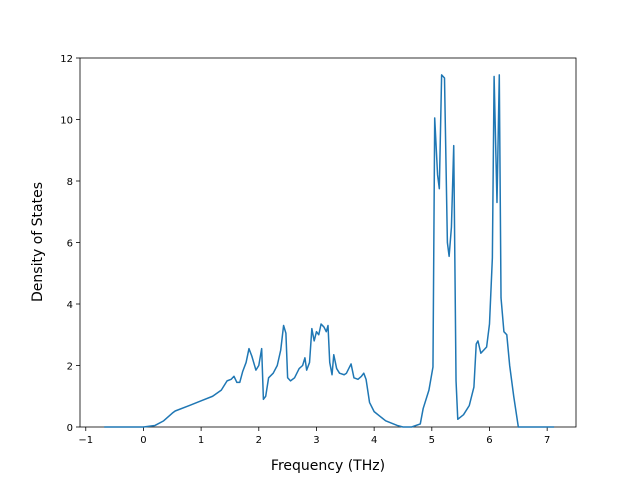 This screenshot has width=640, height=480. What do you see at coordinates (38, 242) in the screenshot?
I see `y-axis-label: Density of States` at bounding box center [38, 242].